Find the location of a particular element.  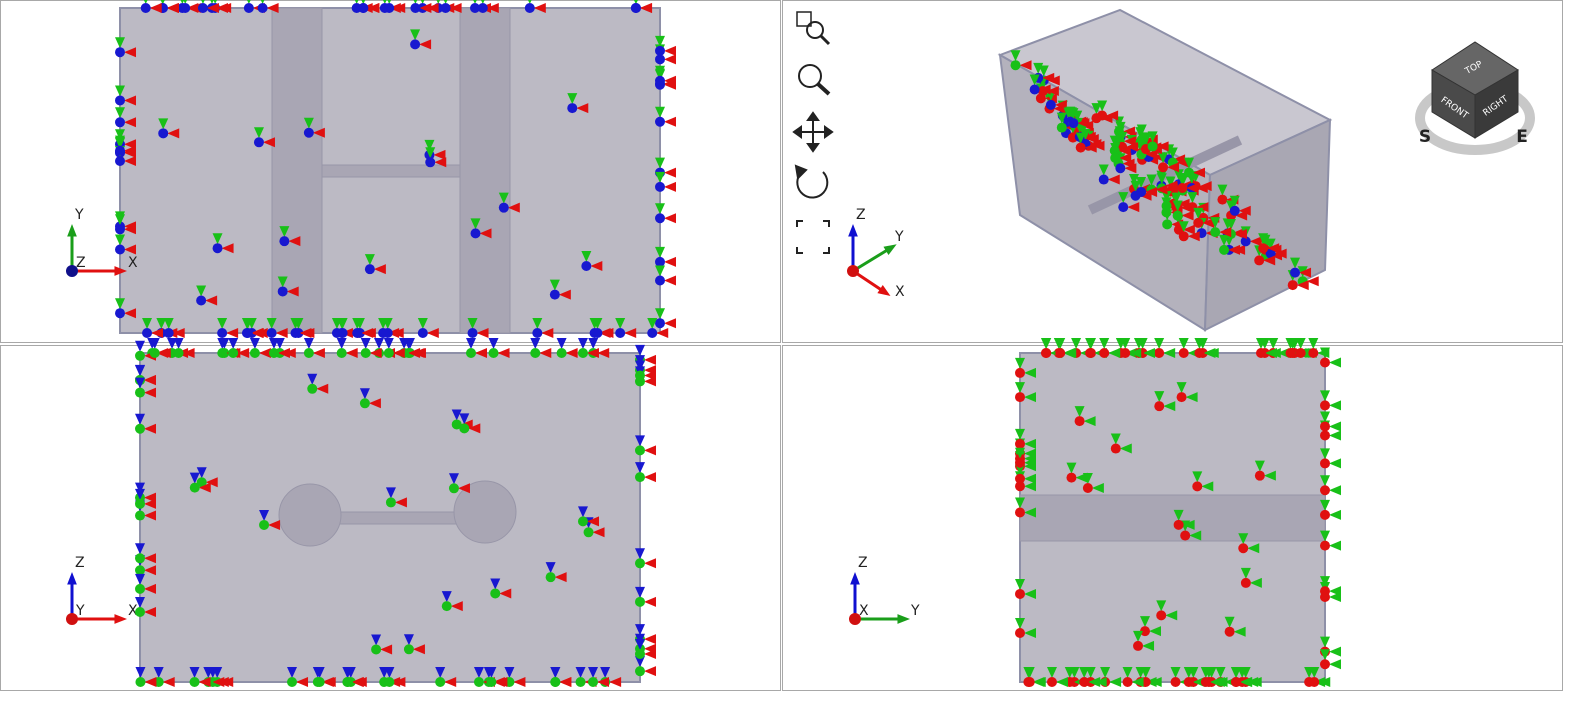

axis-label: X is located at coordinates (900, 292).